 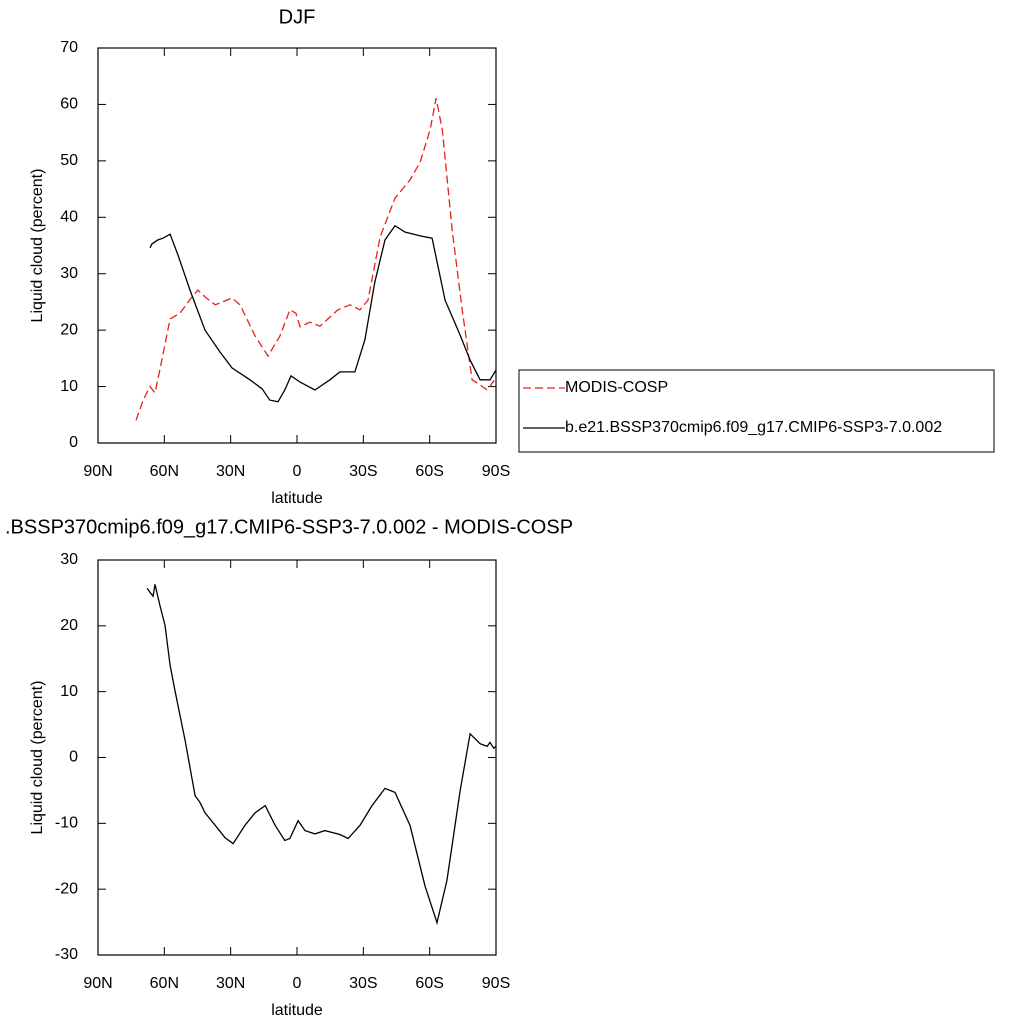 I want to click on y-tick-label: 40, so click(x=69, y=217).